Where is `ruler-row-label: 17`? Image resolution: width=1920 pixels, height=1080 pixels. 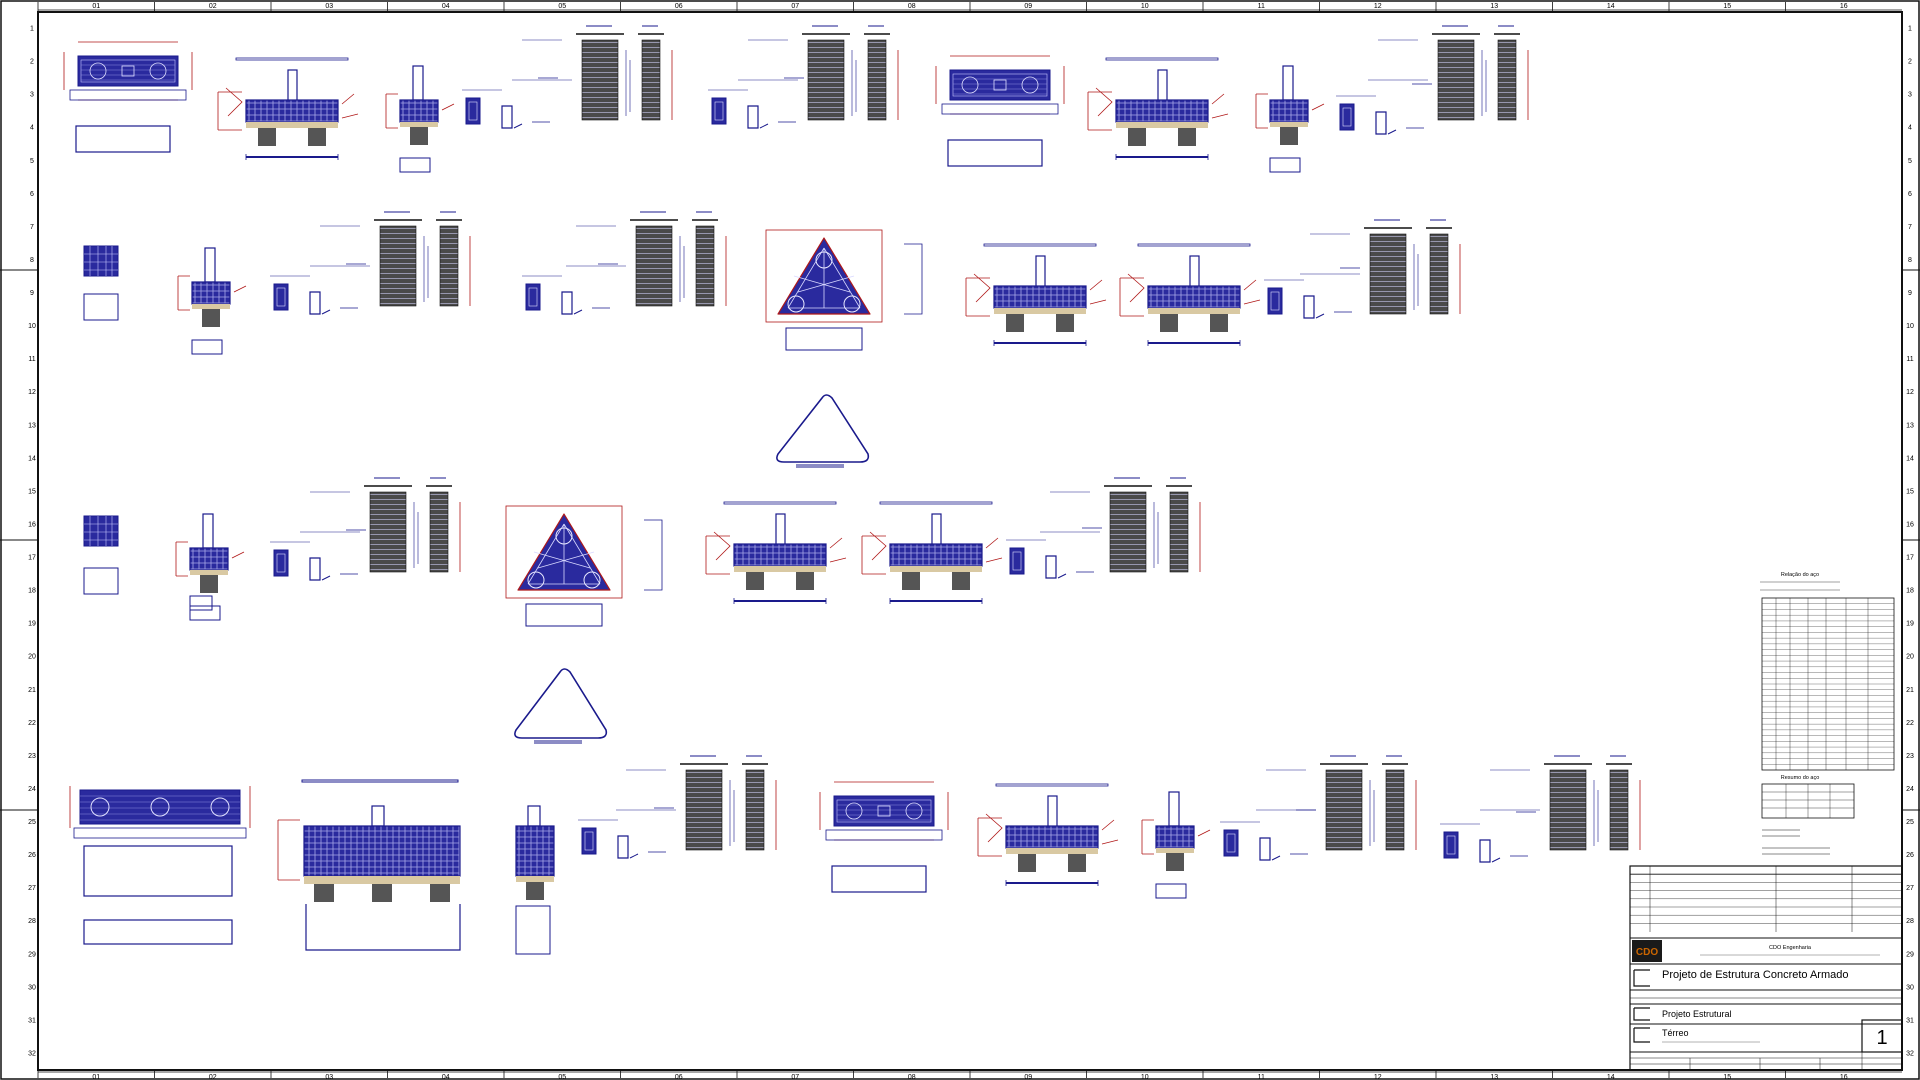
ruler-row-label: 17 is located at coordinates (1910, 558).